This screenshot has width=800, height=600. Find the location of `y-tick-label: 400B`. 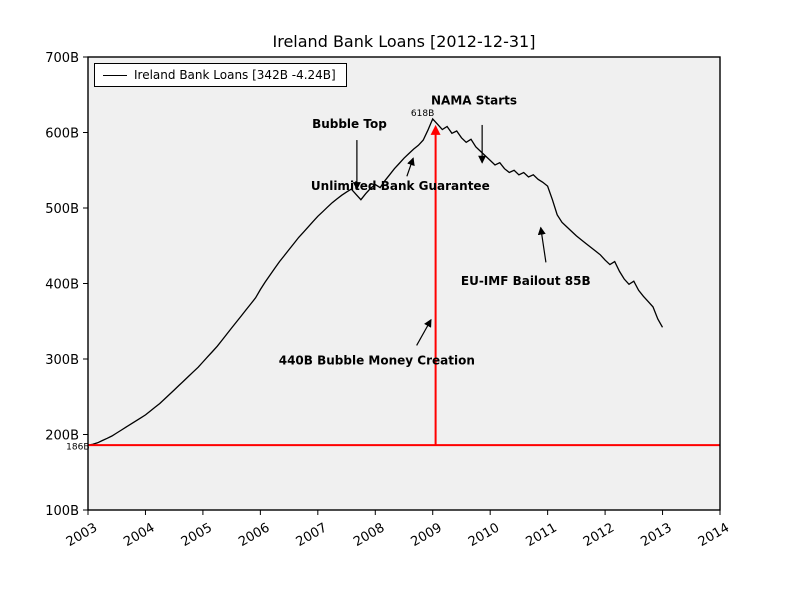

y-tick-label: 400B is located at coordinates (62, 285).